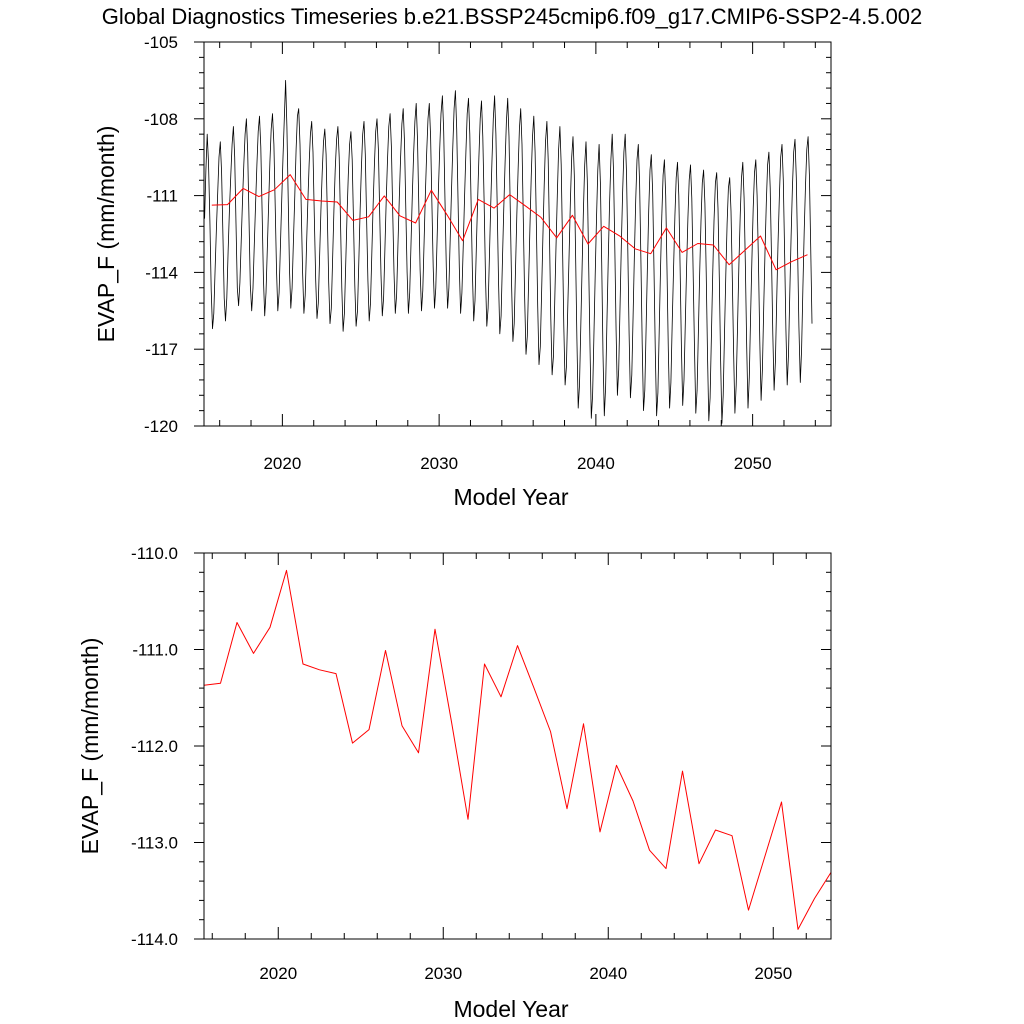 The height and width of the screenshot is (1024, 1024). What do you see at coordinates (753, 463) in the screenshot?
I see `top-x-tick-label: 2050` at bounding box center [753, 463].